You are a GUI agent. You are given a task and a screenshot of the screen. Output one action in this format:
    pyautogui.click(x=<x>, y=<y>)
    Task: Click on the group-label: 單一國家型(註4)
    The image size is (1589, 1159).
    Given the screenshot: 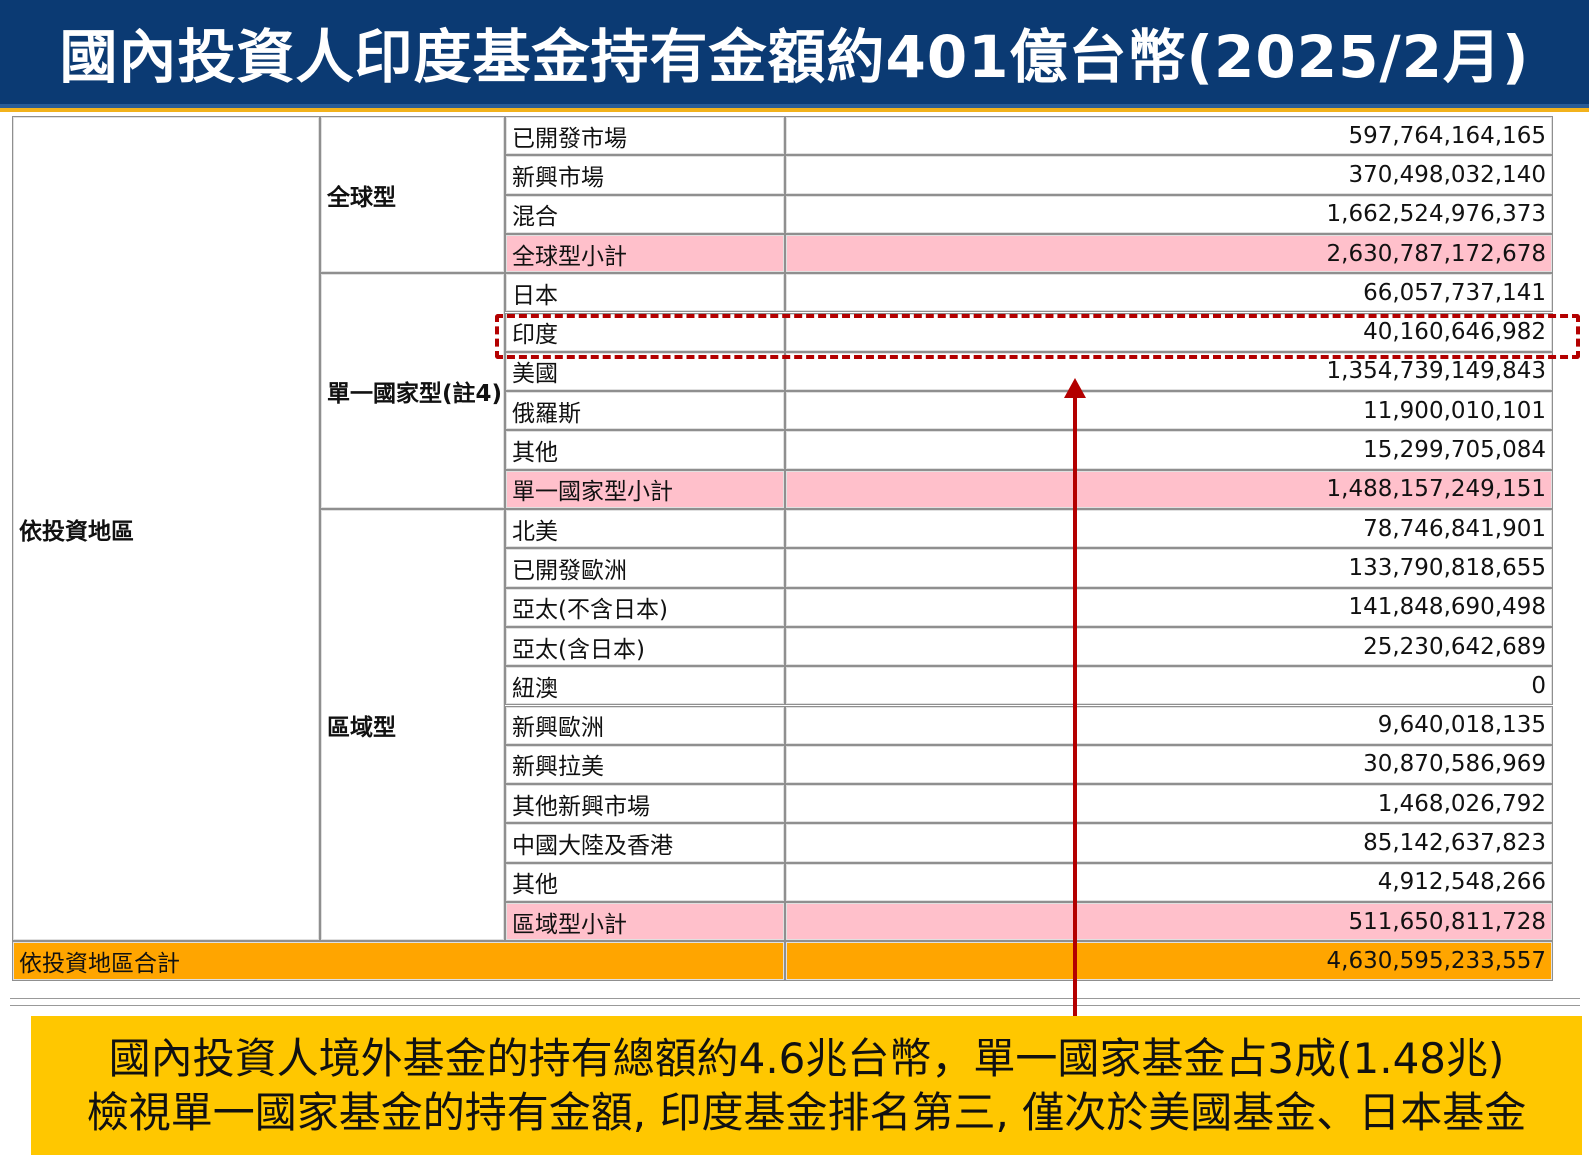 What is the action you would take?
    pyautogui.click(x=412, y=391)
    